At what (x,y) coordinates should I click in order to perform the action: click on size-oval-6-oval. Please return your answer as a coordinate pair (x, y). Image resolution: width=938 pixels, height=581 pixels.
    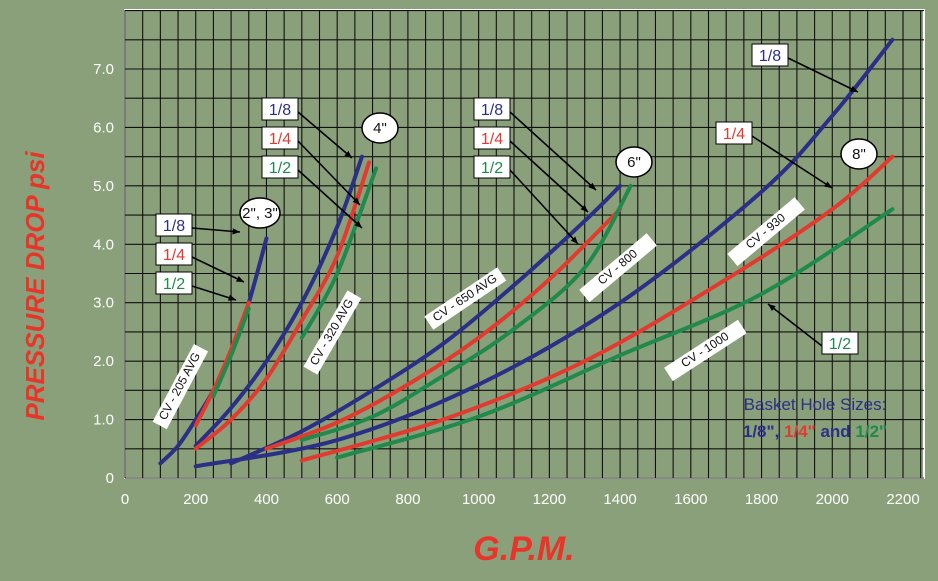
    Looking at the image, I should click on (634, 162).